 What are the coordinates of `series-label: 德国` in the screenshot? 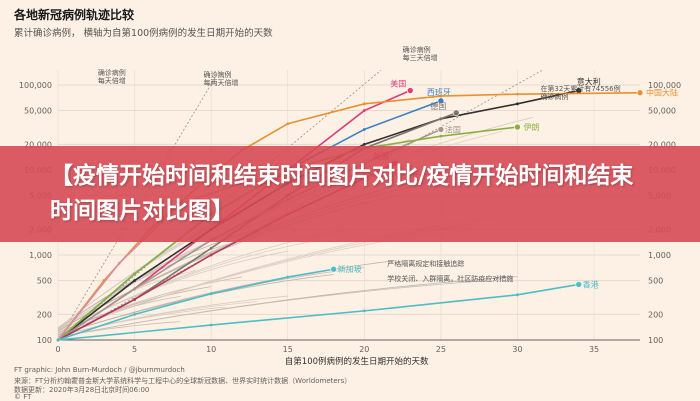 It's located at (438, 106).